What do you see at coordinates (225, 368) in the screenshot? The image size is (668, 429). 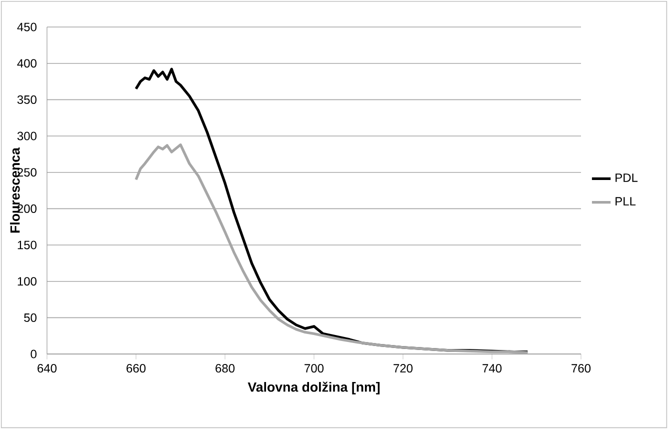 I see `x-tick-label: 680` at bounding box center [225, 368].